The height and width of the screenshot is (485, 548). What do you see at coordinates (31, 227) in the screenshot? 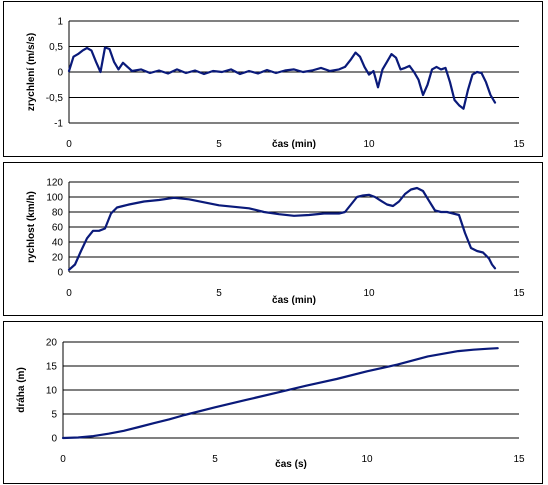
I see `y-axis-label: rychlost (km/h)` at bounding box center [31, 227].